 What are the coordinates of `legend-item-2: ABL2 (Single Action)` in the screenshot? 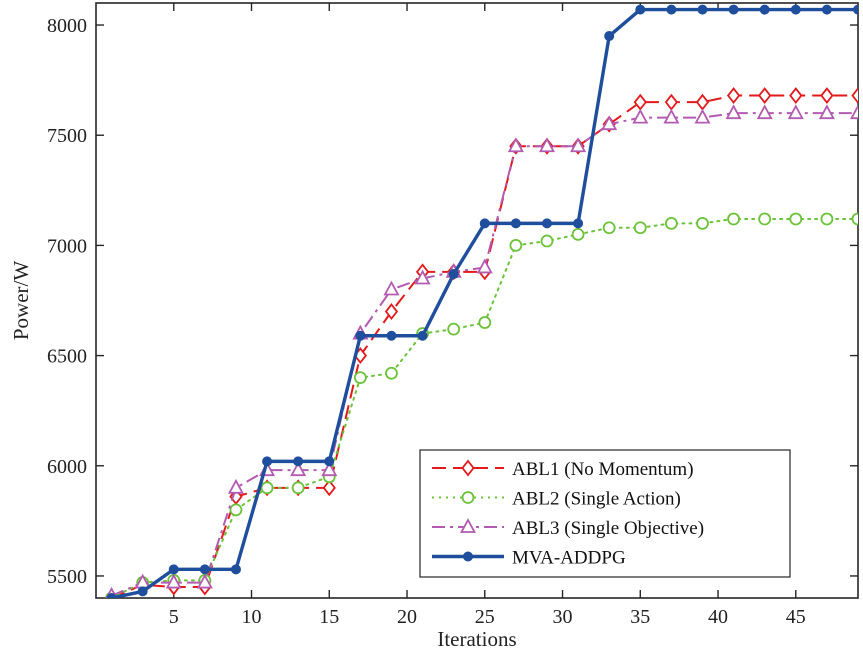 It's located at (556, 499).